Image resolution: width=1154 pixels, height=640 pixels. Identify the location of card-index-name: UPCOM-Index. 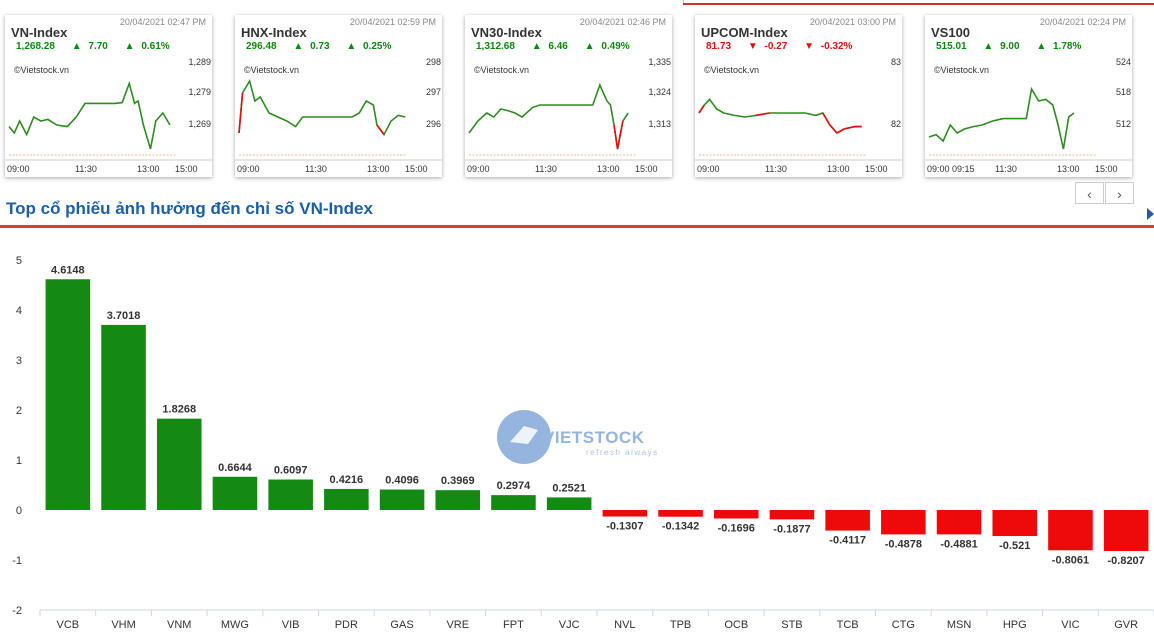
(744, 32).